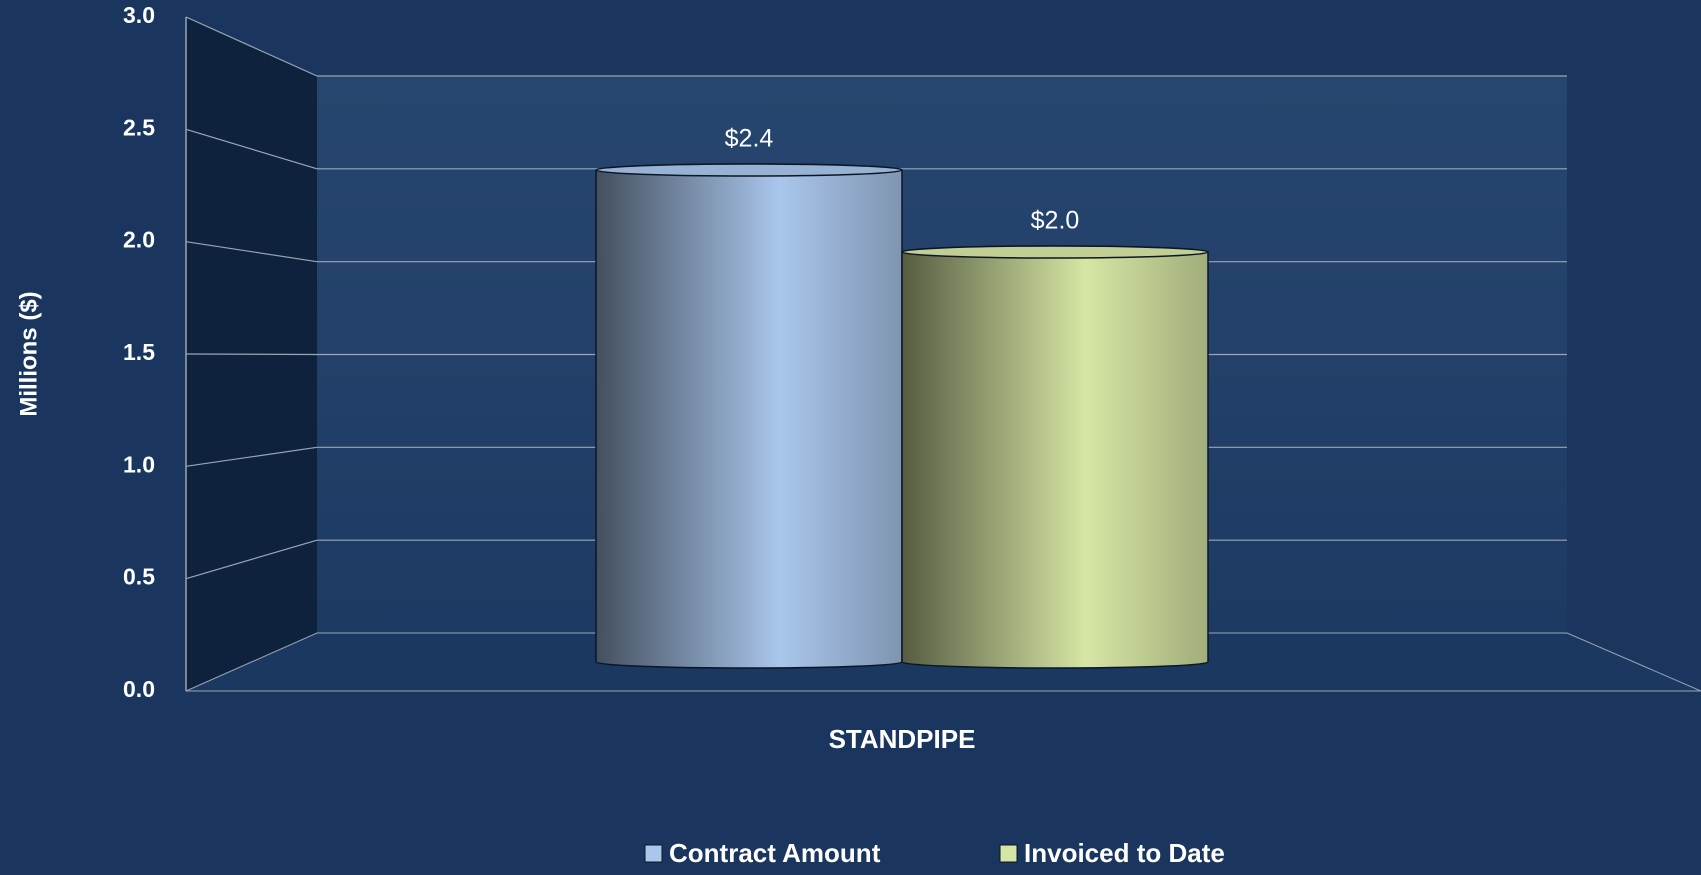 This screenshot has height=875, width=1701. I want to click on legend-label: Invoiced to Date, so click(1124, 853).